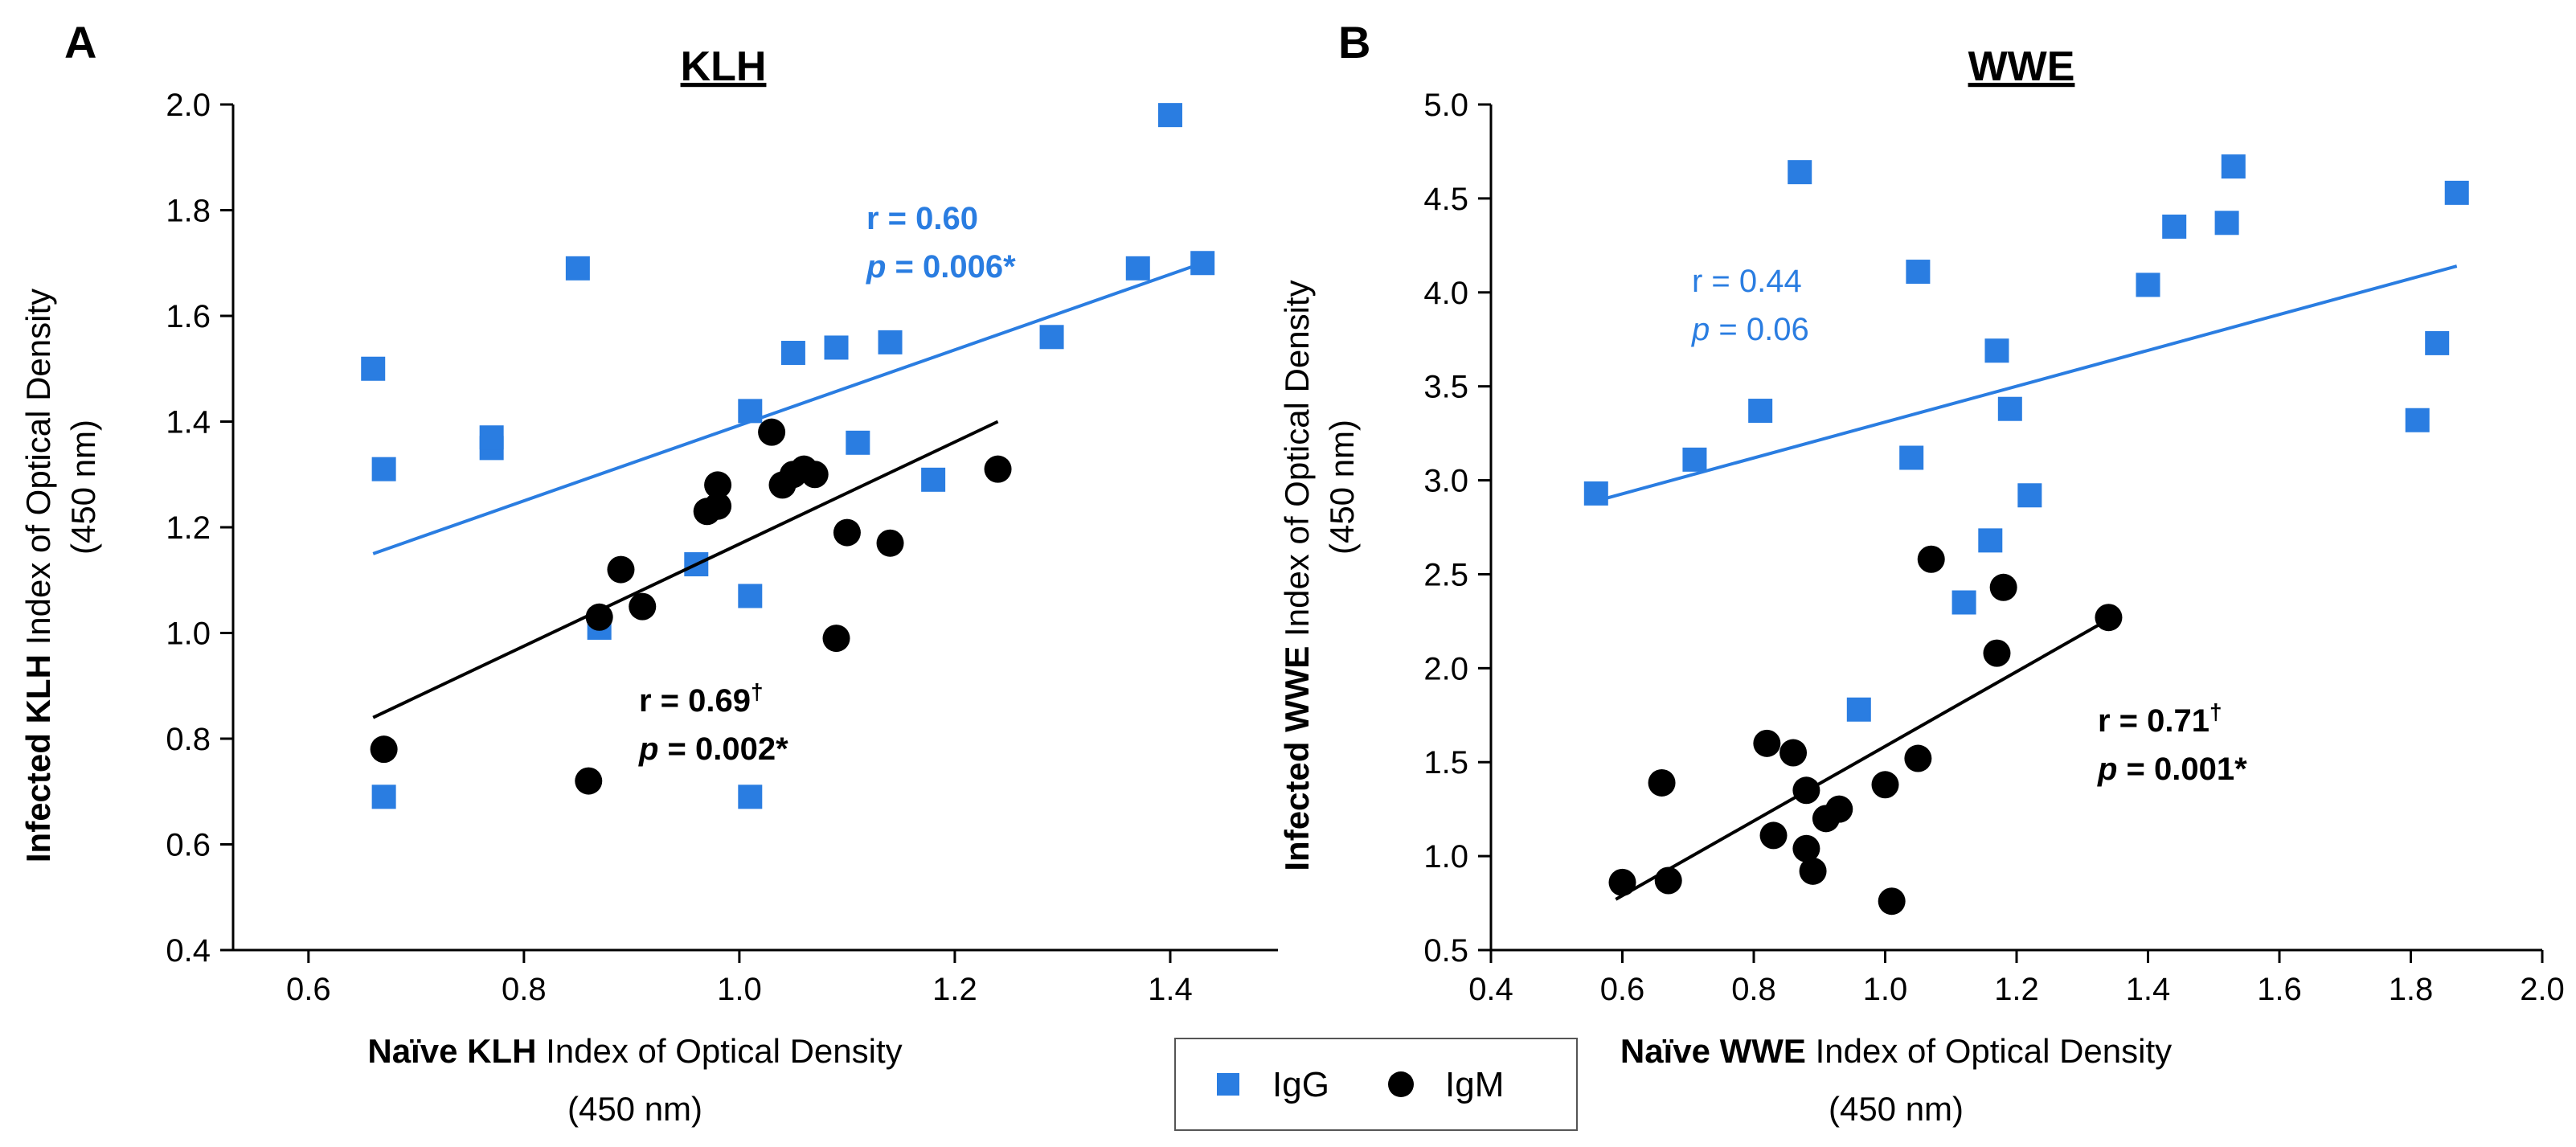 The image size is (2576, 1147). Describe the element at coordinates (188, 634) in the screenshot. I see `y-tick-label: 1.0` at that location.